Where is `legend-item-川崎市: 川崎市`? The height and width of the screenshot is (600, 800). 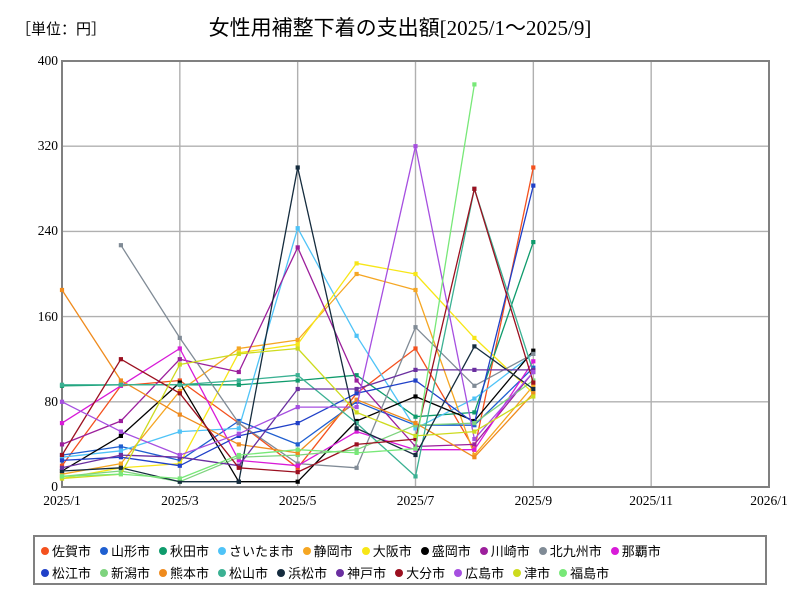 legend-item-川崎市: 川崎市 is located at coordinates (504, 551).